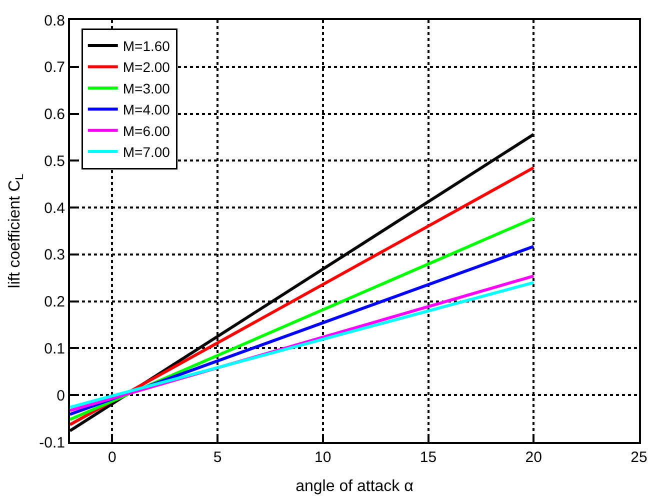  What do you see at coordinates (54, 21) in the screenshot?
I see `y-tick-label: 0.8` at bounding box center [54, 21].